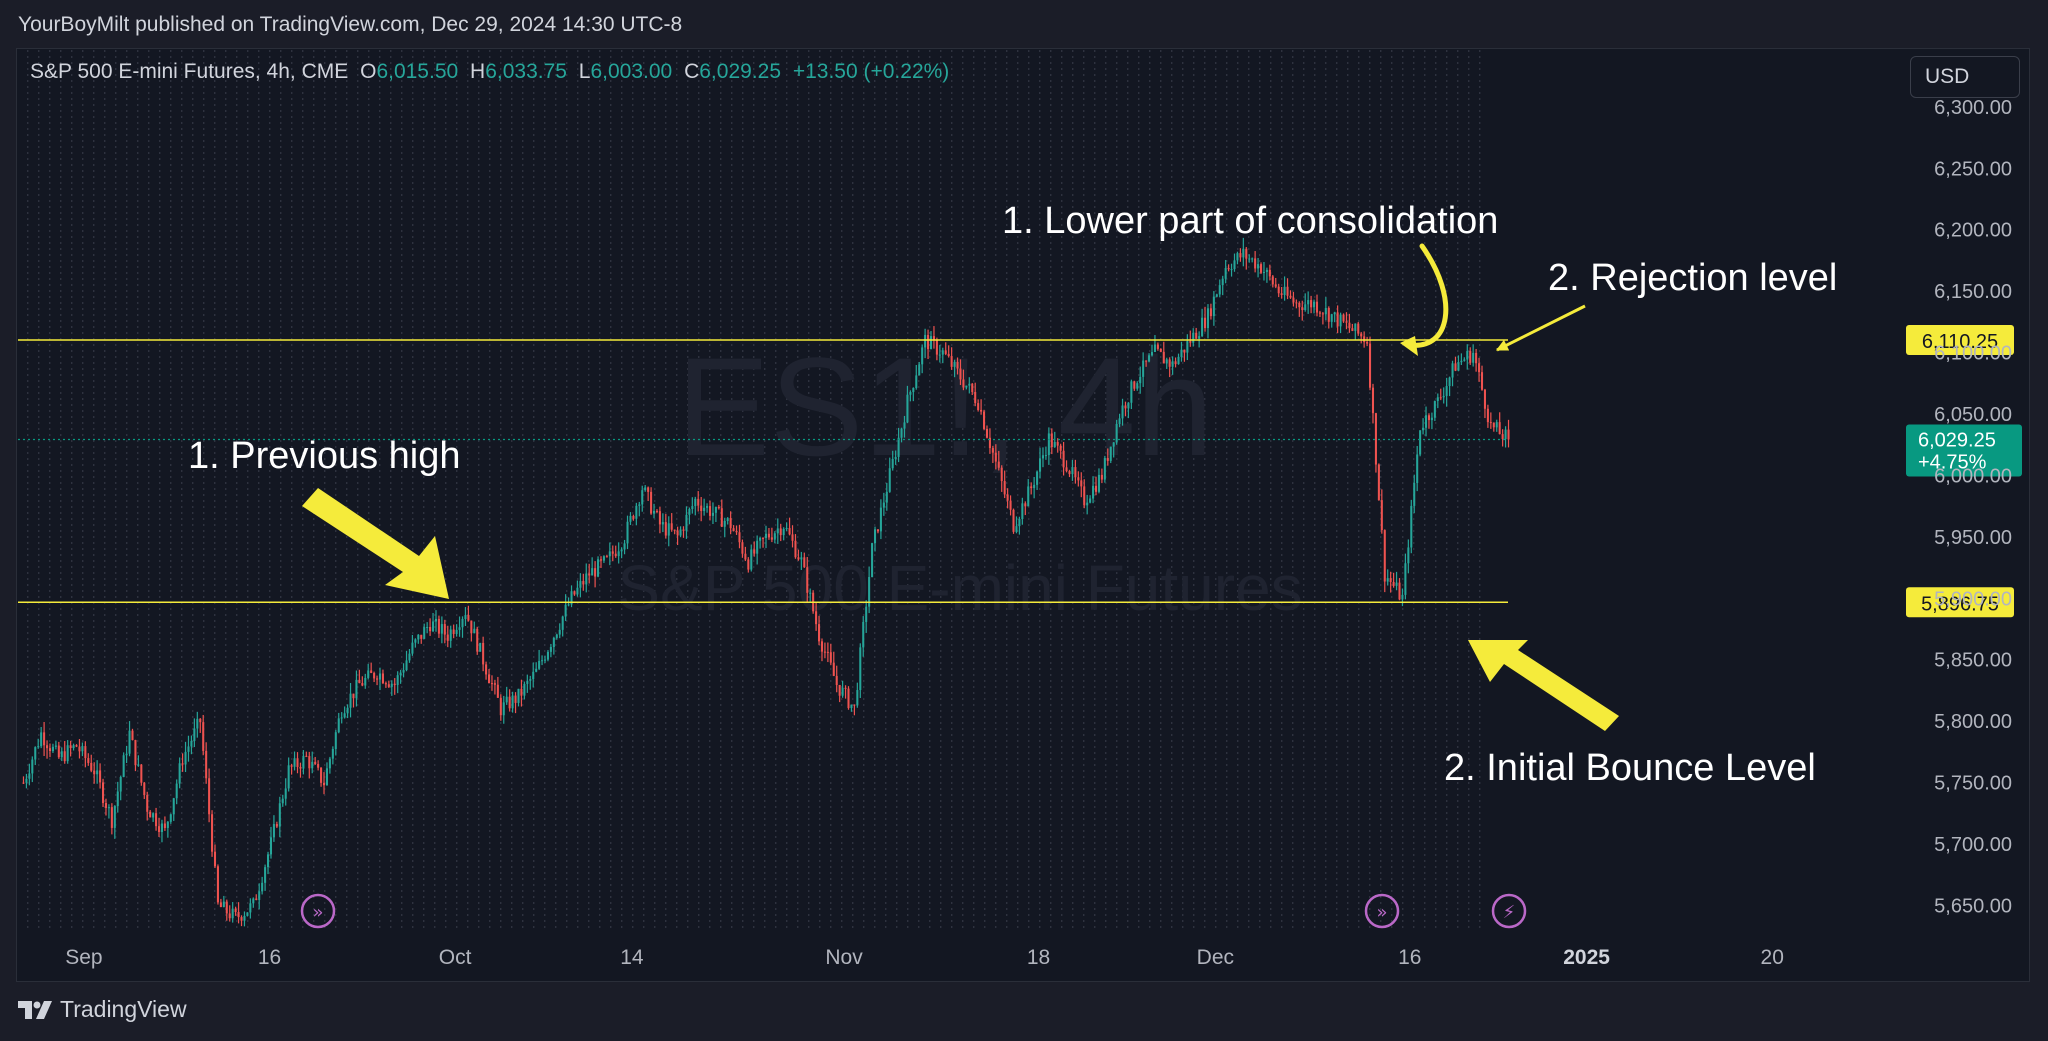  I want to click on legend-high-label: H, so click(478, 71).